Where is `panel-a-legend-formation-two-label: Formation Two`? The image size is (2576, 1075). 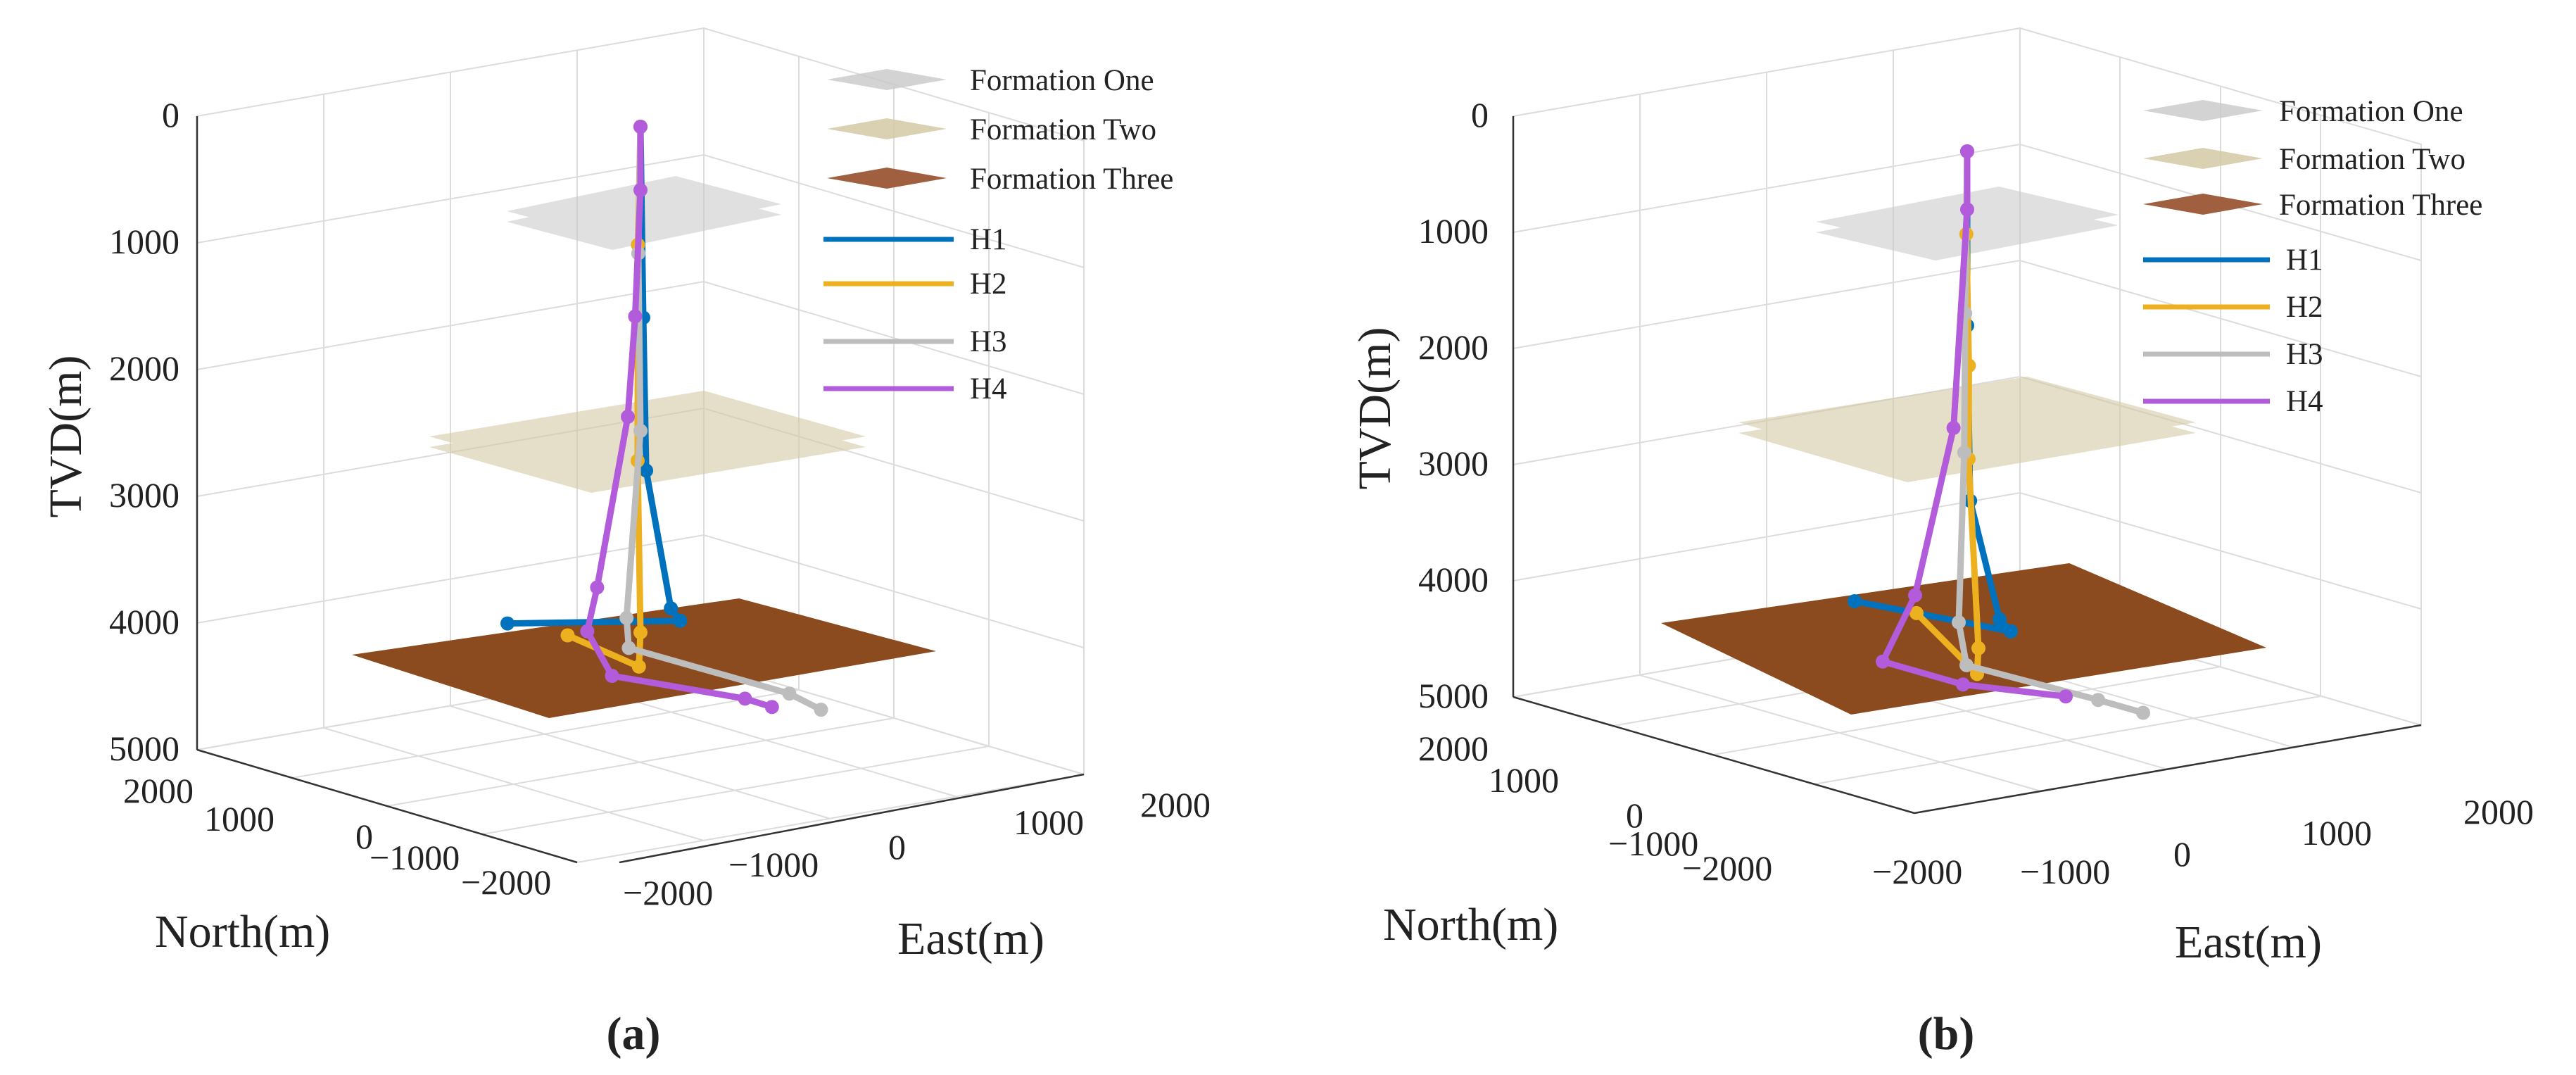 panel-a-legend-formation-two-label: Formation Two is located at coordinates (1063, 129).